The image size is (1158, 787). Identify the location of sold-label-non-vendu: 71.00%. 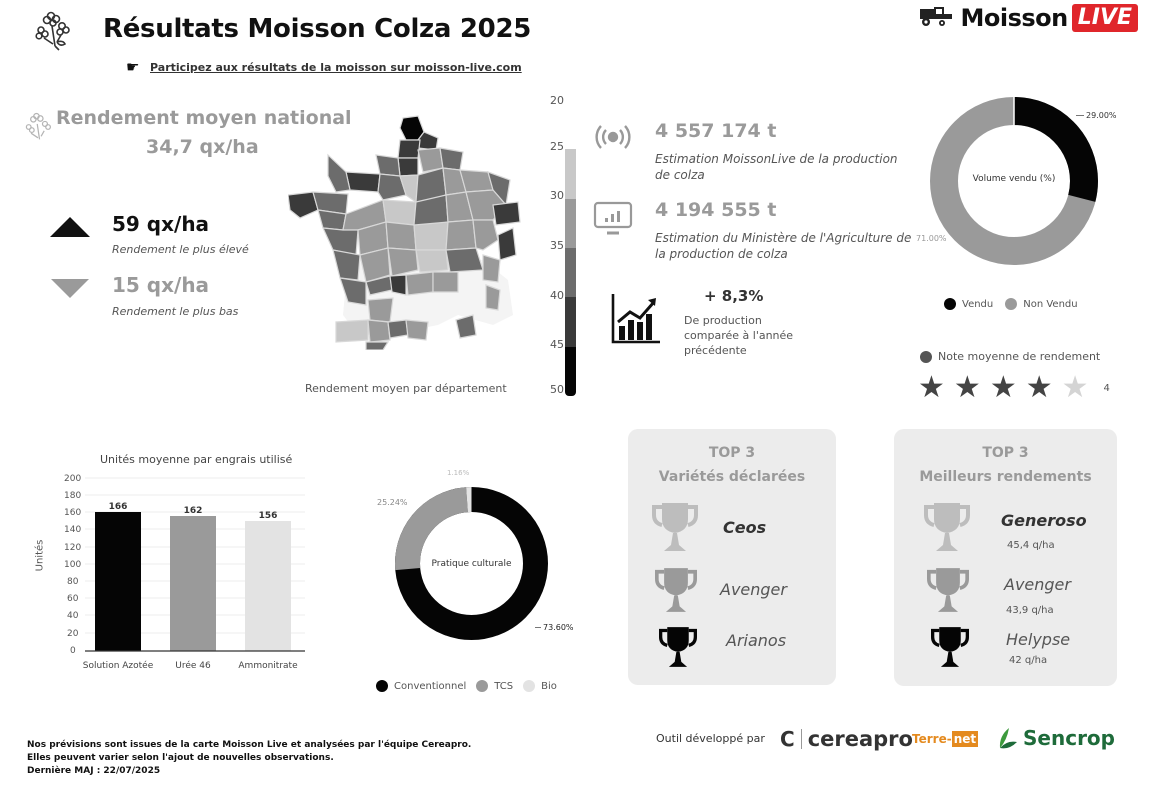
(931, 238).